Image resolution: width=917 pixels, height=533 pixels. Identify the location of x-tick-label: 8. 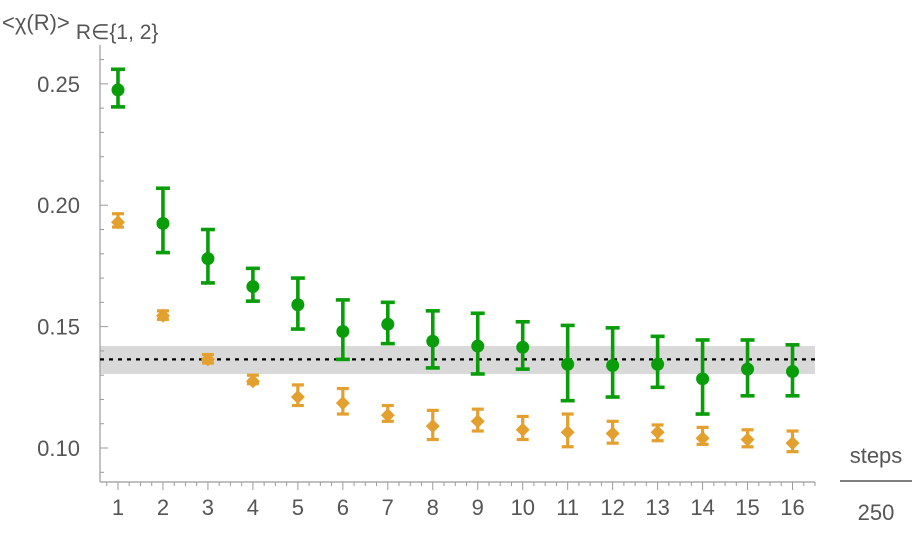
(433, 507).